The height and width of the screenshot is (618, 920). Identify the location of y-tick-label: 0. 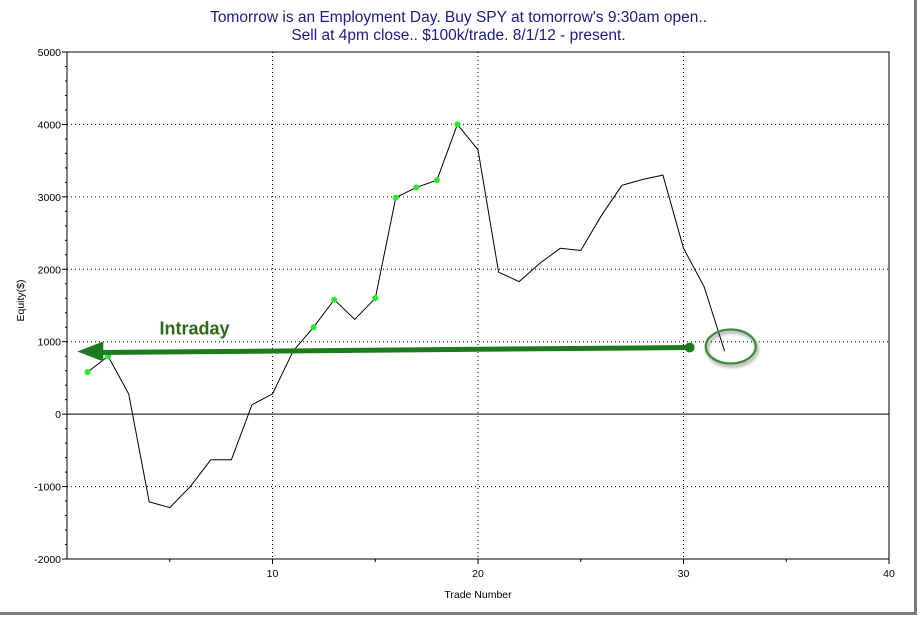
(58, 415).